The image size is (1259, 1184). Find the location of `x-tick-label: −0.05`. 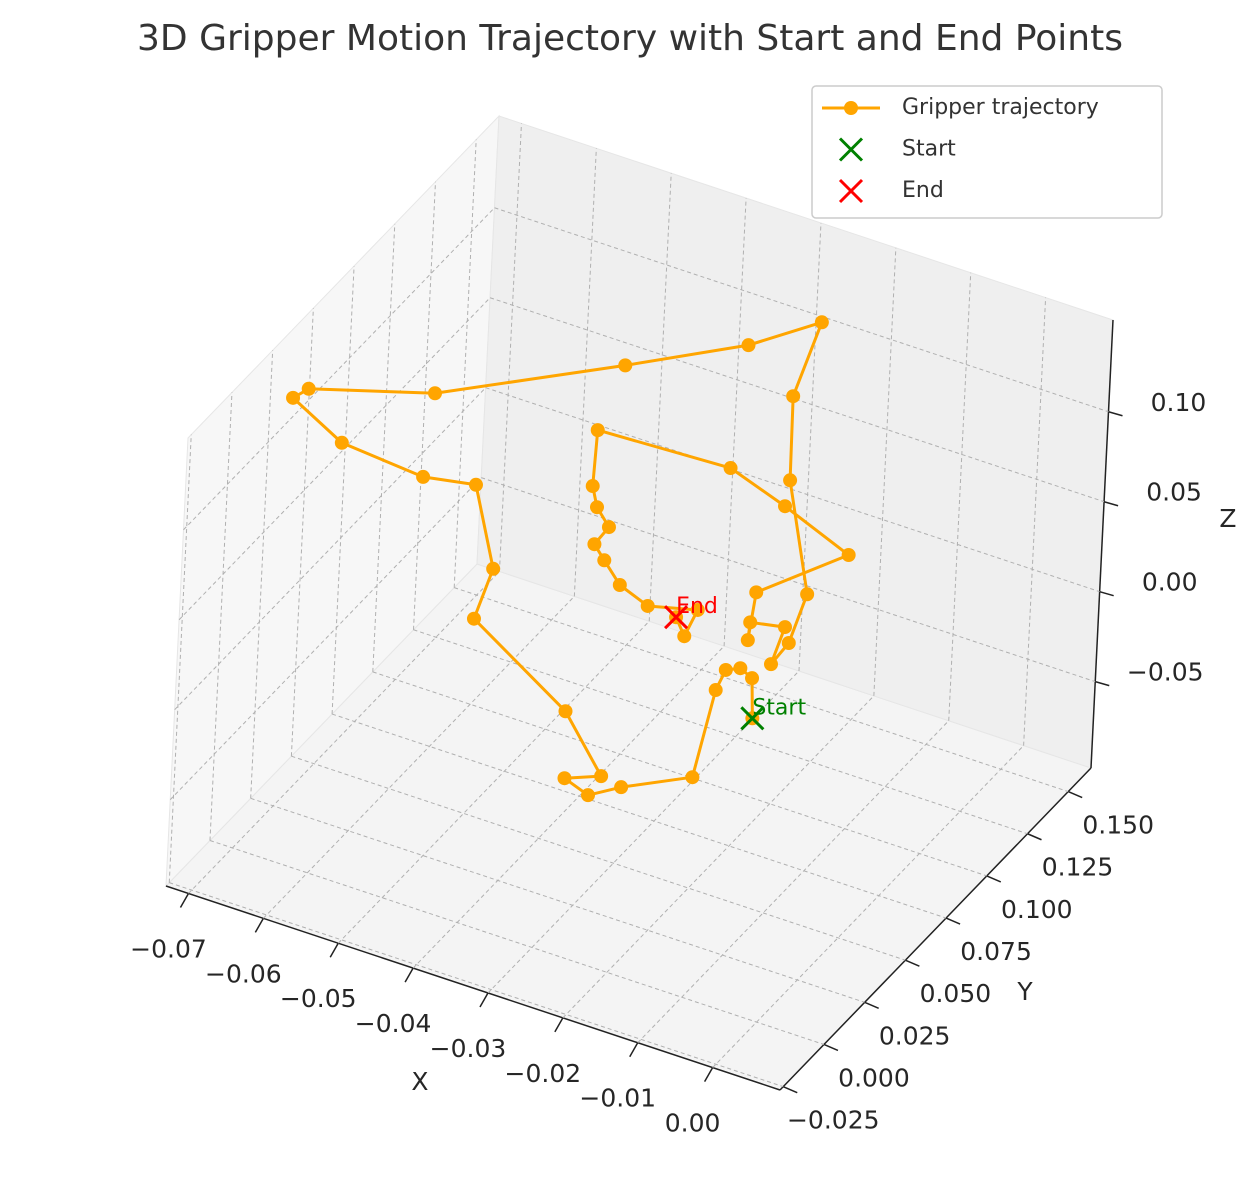

x-tick-label: −0.05 is located at coordinates (318, 998).